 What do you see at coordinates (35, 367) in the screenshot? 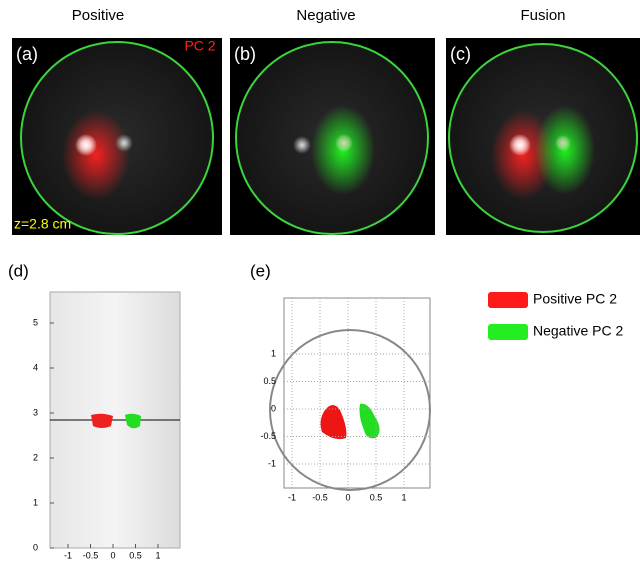
I see `y-tick-label: 4` at bounding box center [35, 367].